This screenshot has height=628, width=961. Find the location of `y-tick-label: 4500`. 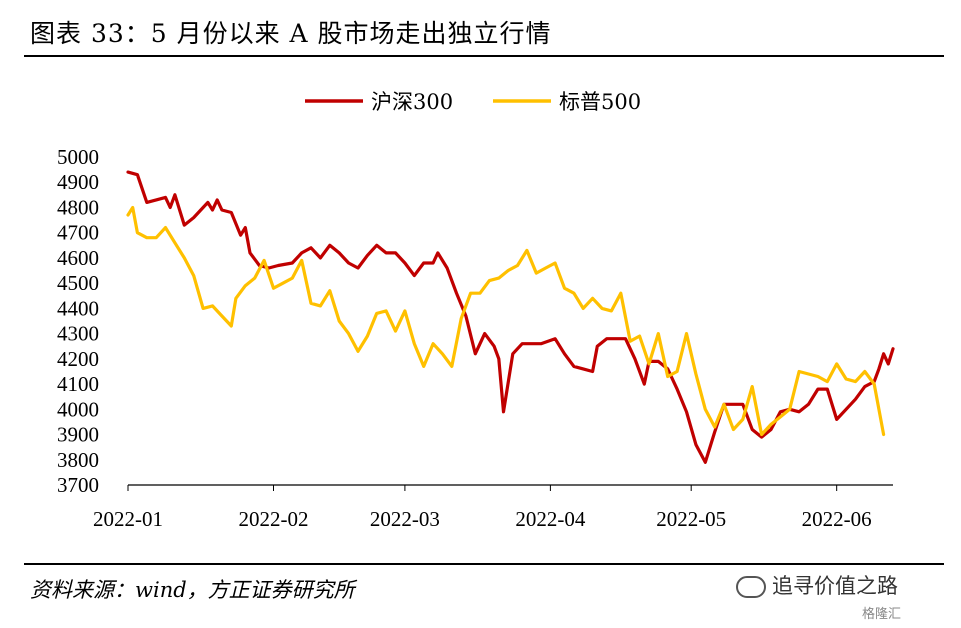

y-tick-label: 4500 is located at coordinates (78, 283).